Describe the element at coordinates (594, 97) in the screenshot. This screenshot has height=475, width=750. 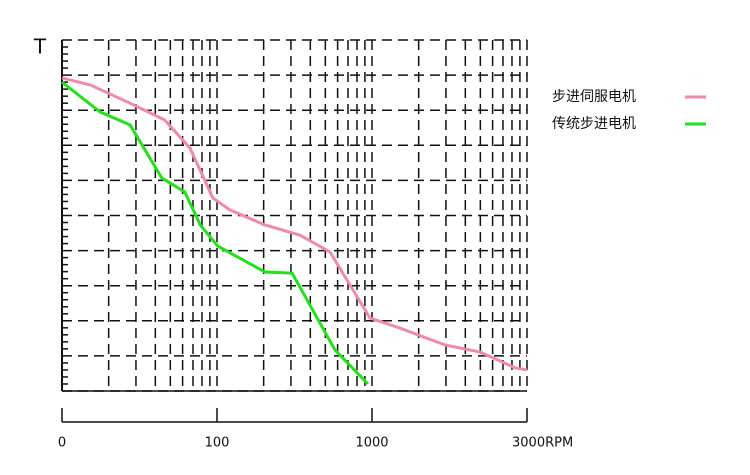
I see `legend-label: 步进伺服电机` at that location.